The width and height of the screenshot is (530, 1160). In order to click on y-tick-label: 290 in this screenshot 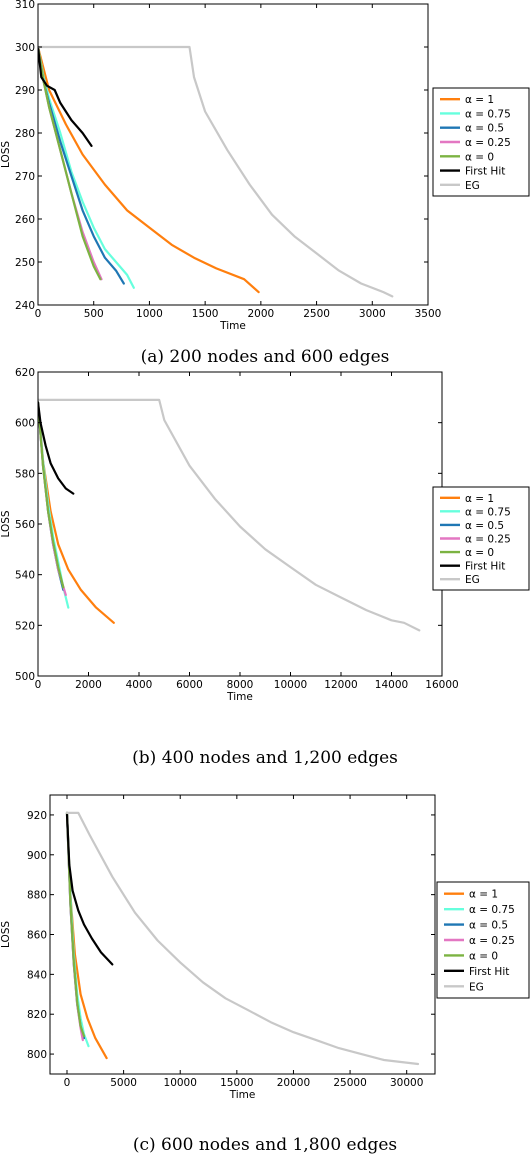, I will do `click(25, 91)`.